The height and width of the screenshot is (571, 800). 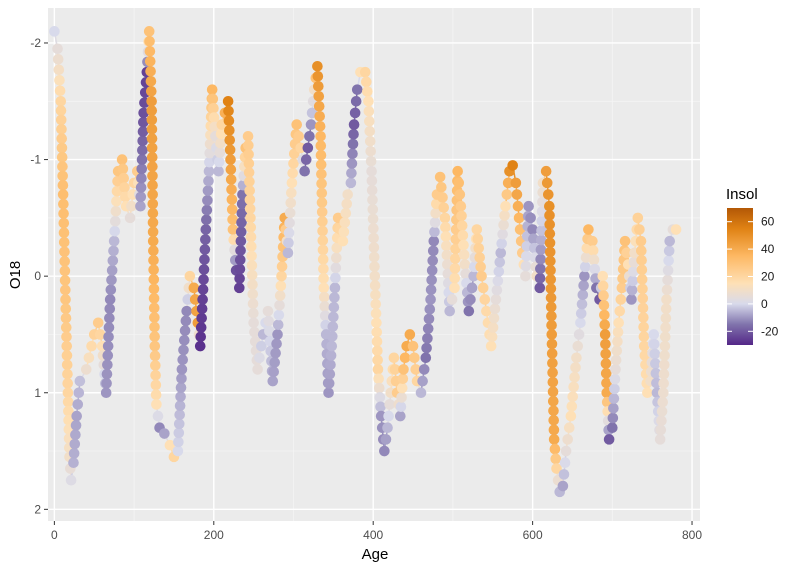 What do you see at coordinates (35, 43) in the screenshot?
I see `y-tick-label: -2` at bounding box center [35, 43].